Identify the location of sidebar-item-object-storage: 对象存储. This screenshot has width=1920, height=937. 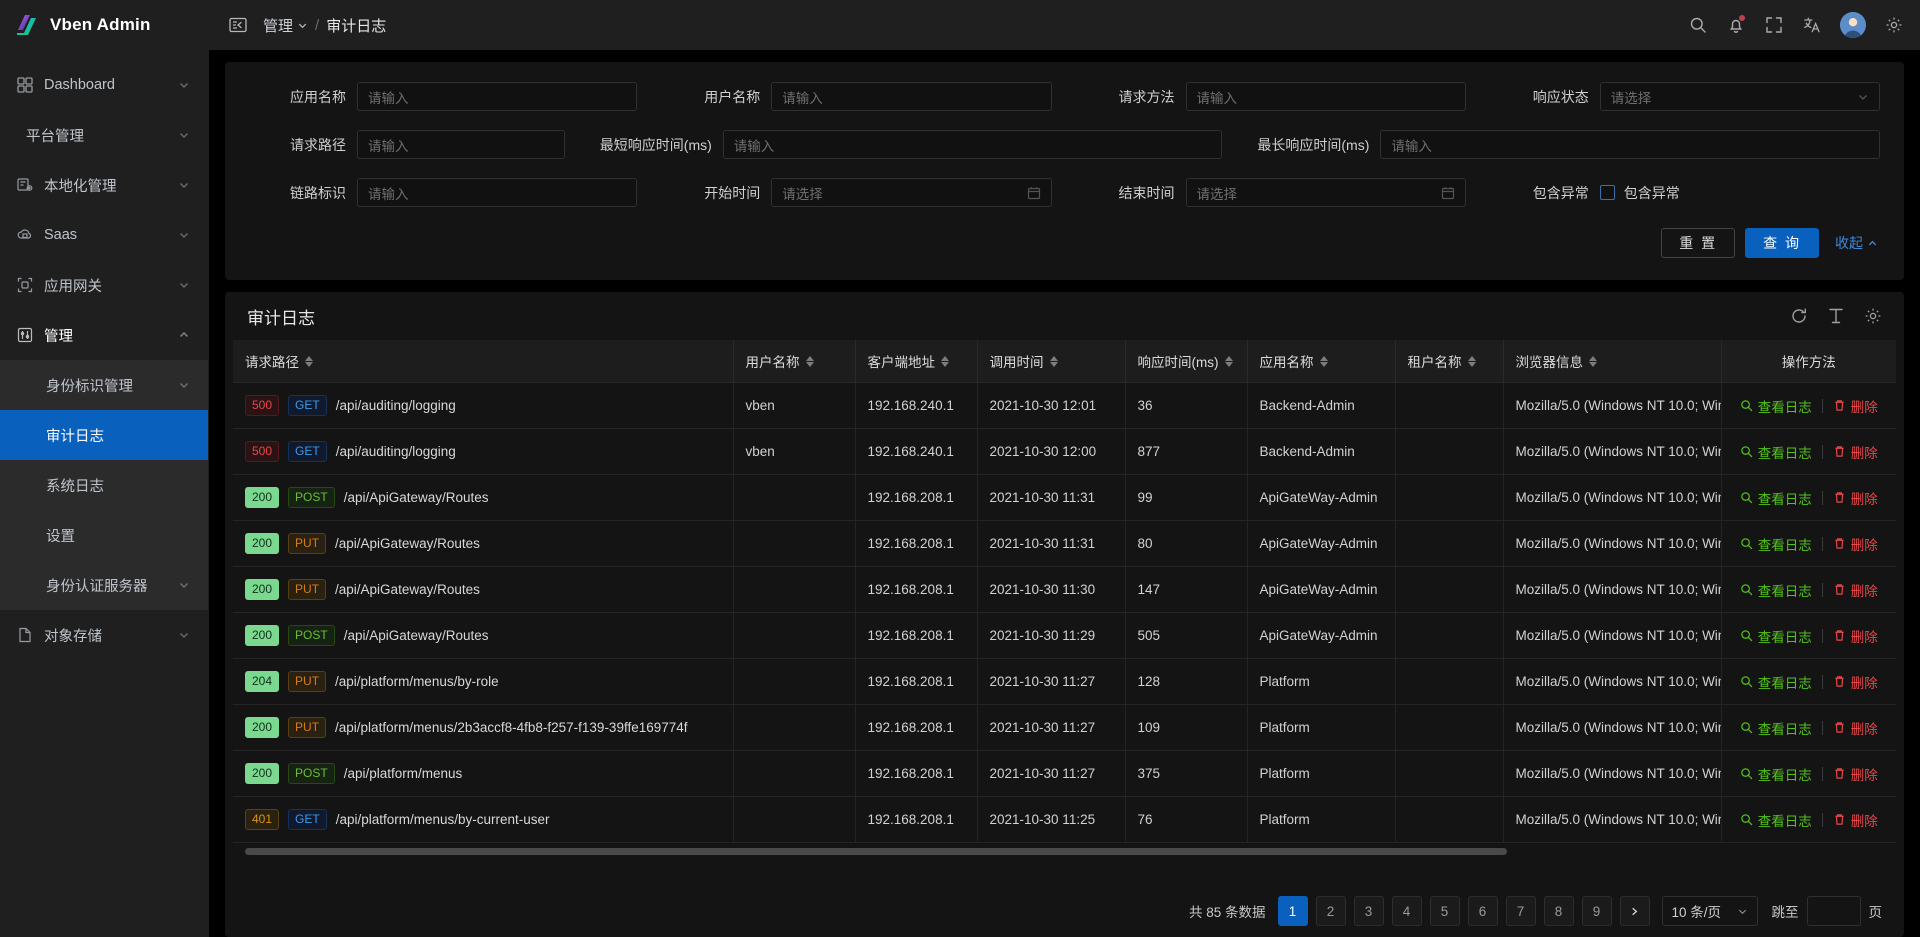
(104, 635).